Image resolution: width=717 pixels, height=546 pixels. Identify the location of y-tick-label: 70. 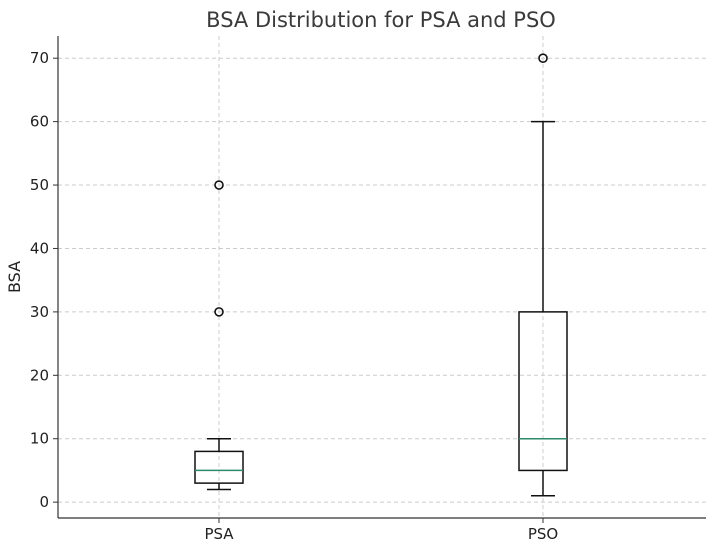
(39, 58).